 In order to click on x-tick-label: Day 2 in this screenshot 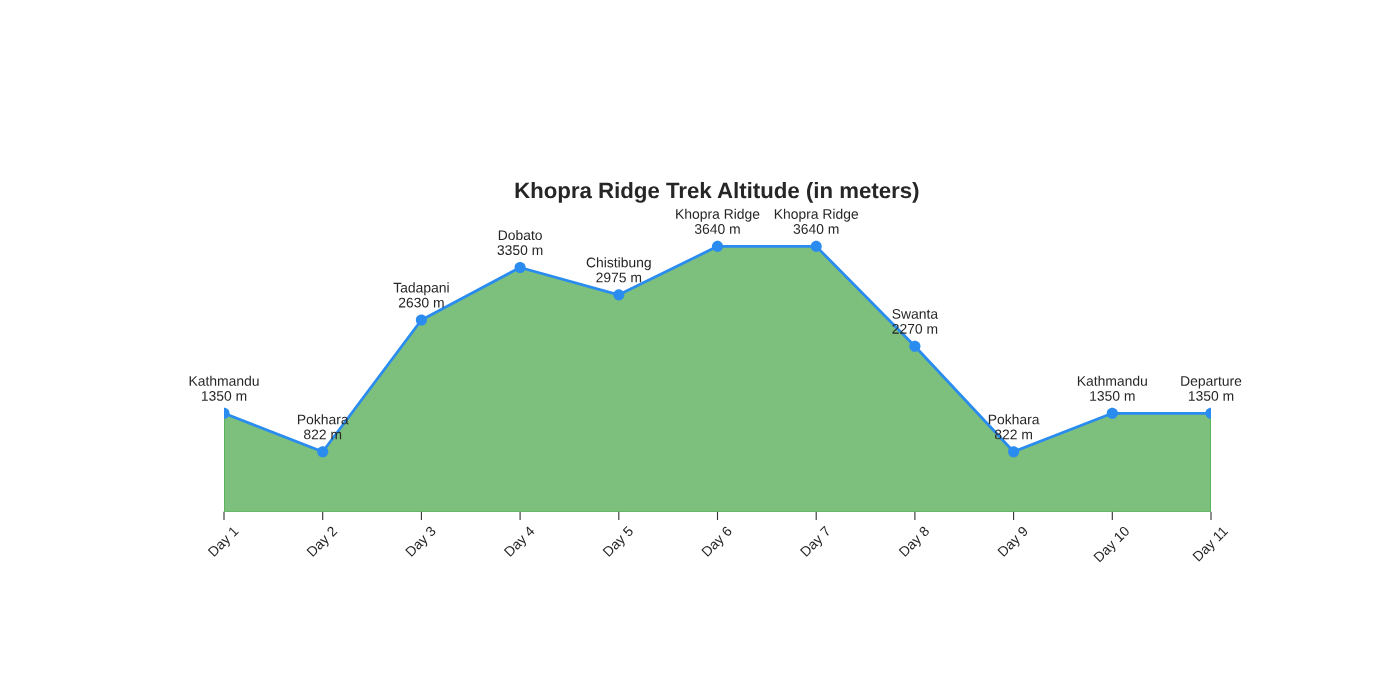, I will do `click(323, 542)`.